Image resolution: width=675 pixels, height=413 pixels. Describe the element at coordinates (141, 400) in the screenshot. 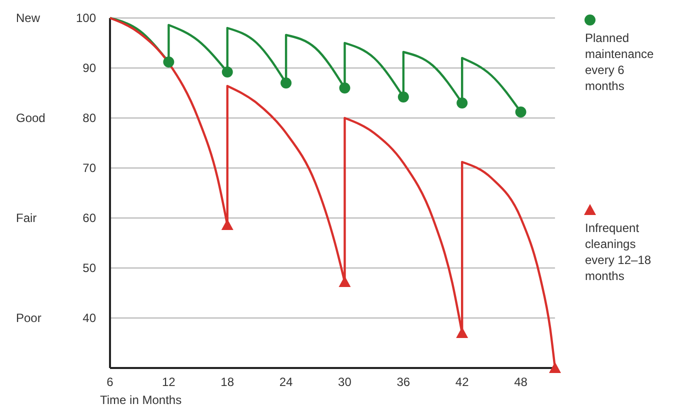

I see `x-axis-title: Time in Months` at that location.